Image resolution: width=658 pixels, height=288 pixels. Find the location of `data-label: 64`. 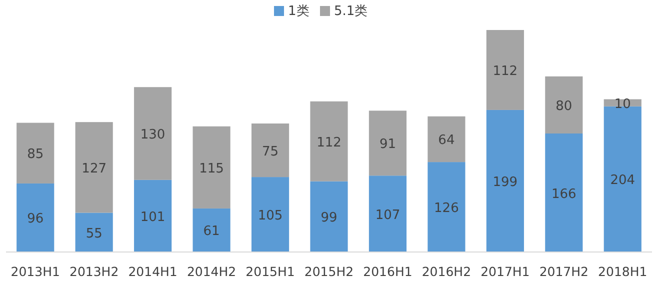

data-label: 64 is located at coordinates (446, 140).